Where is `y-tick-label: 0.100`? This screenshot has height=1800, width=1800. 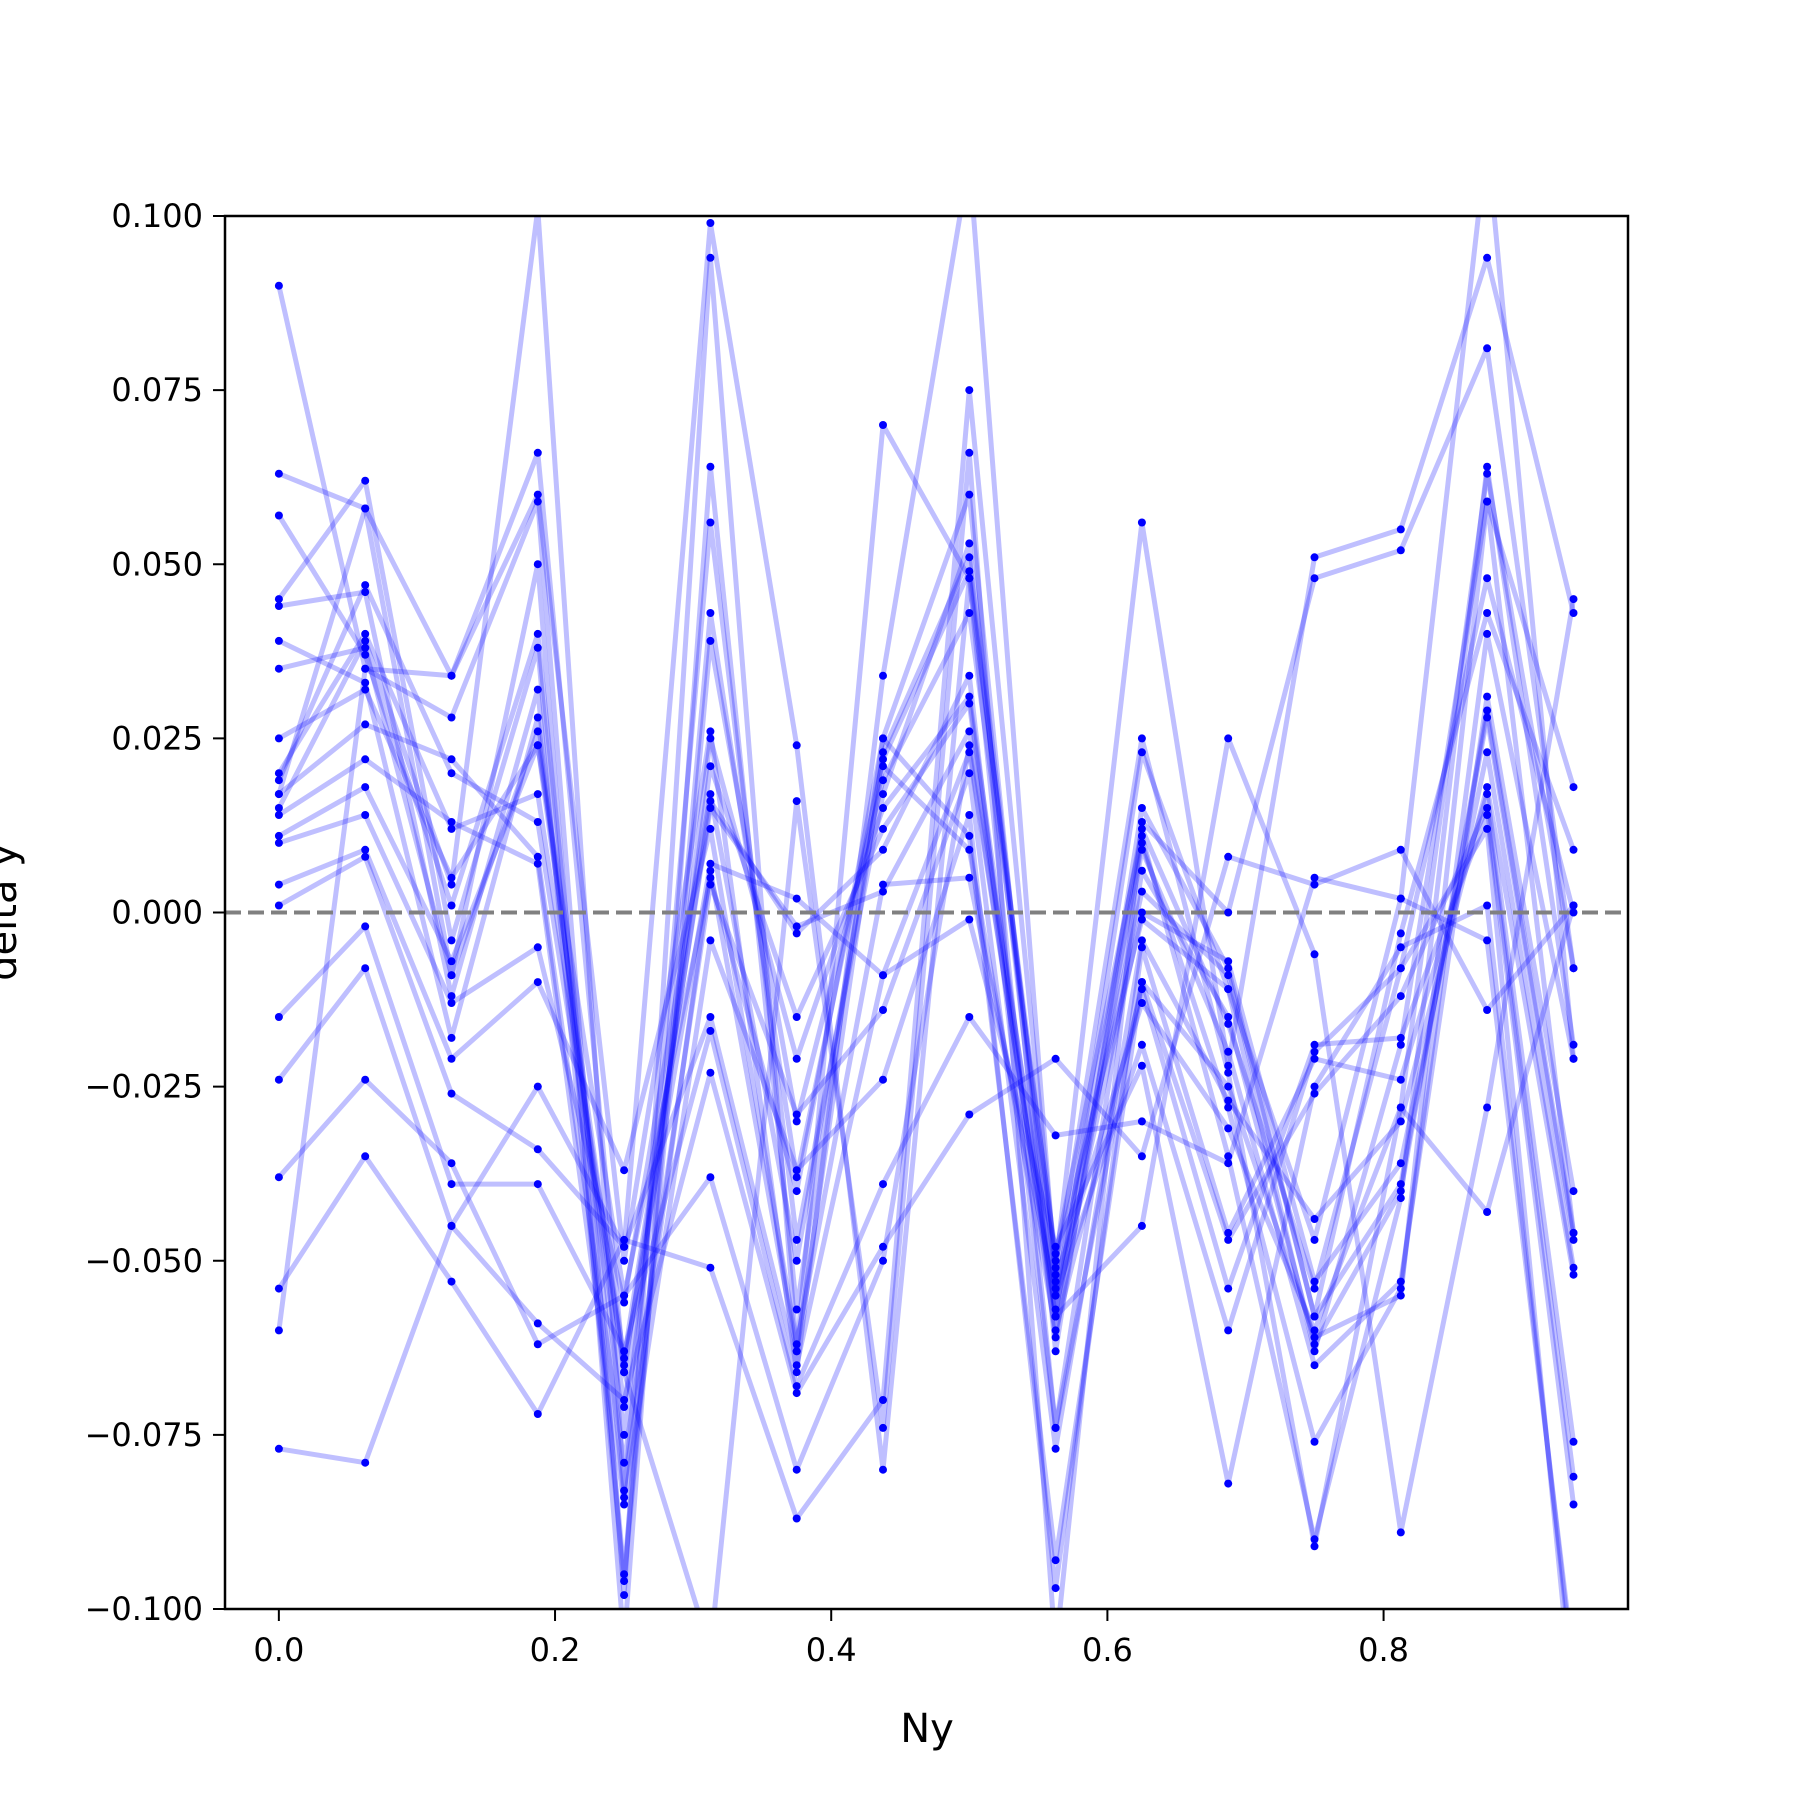
y-tick-label: 0.100 is located at coordinates (157, 216).